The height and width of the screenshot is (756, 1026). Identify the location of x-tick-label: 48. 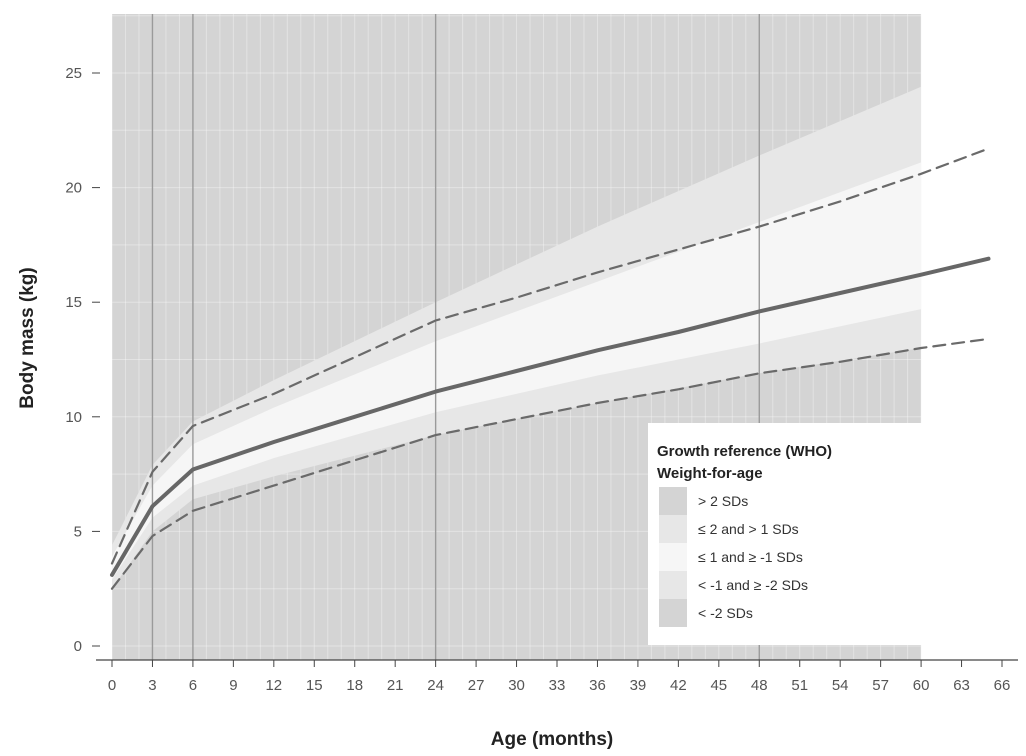
(759, 685).